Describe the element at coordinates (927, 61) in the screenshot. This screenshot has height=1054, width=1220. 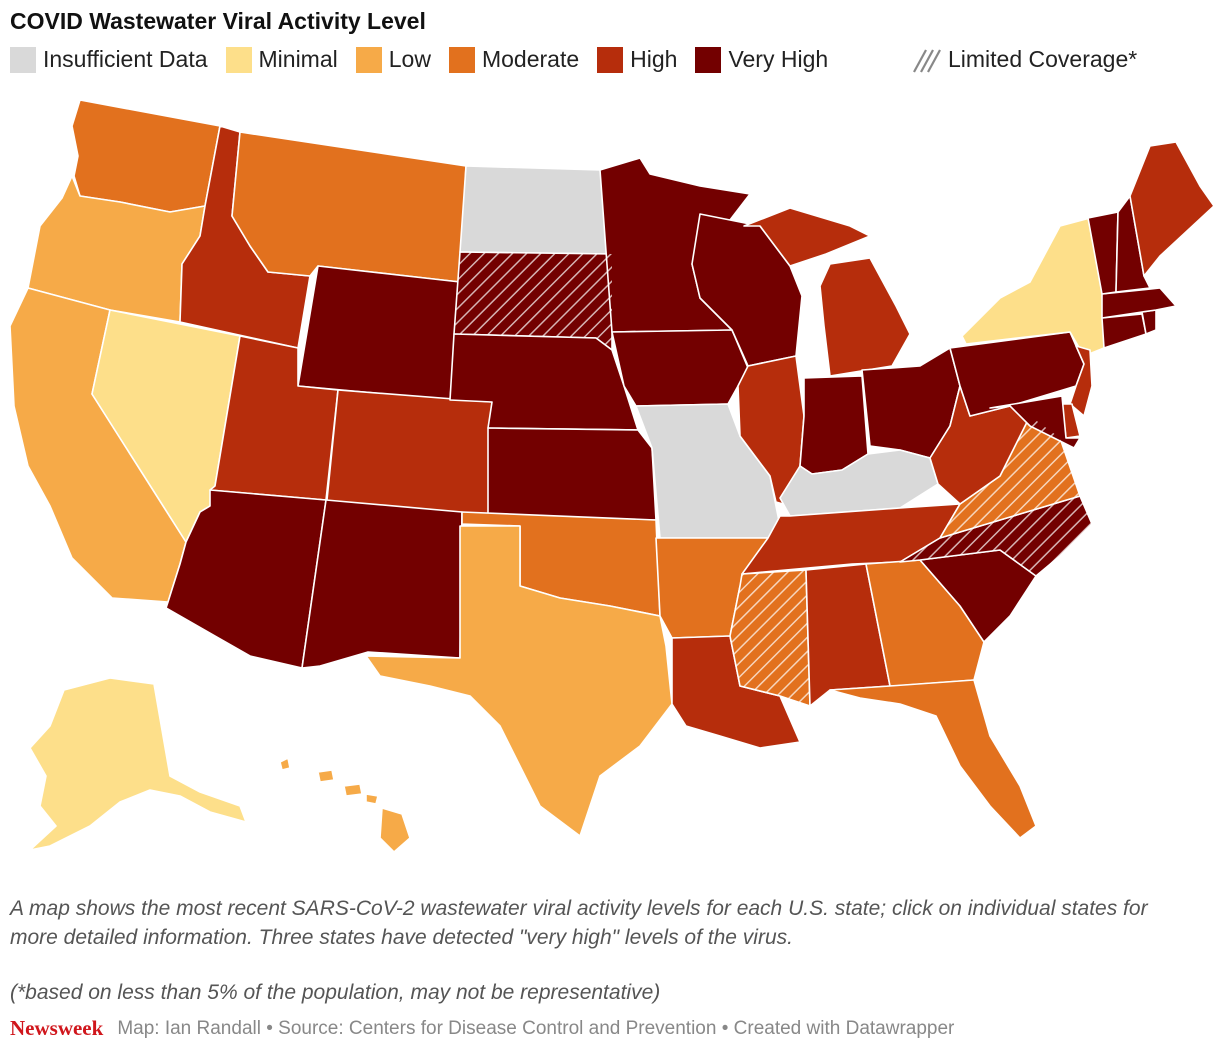
I see `hatch-swatch-icon` at that location.